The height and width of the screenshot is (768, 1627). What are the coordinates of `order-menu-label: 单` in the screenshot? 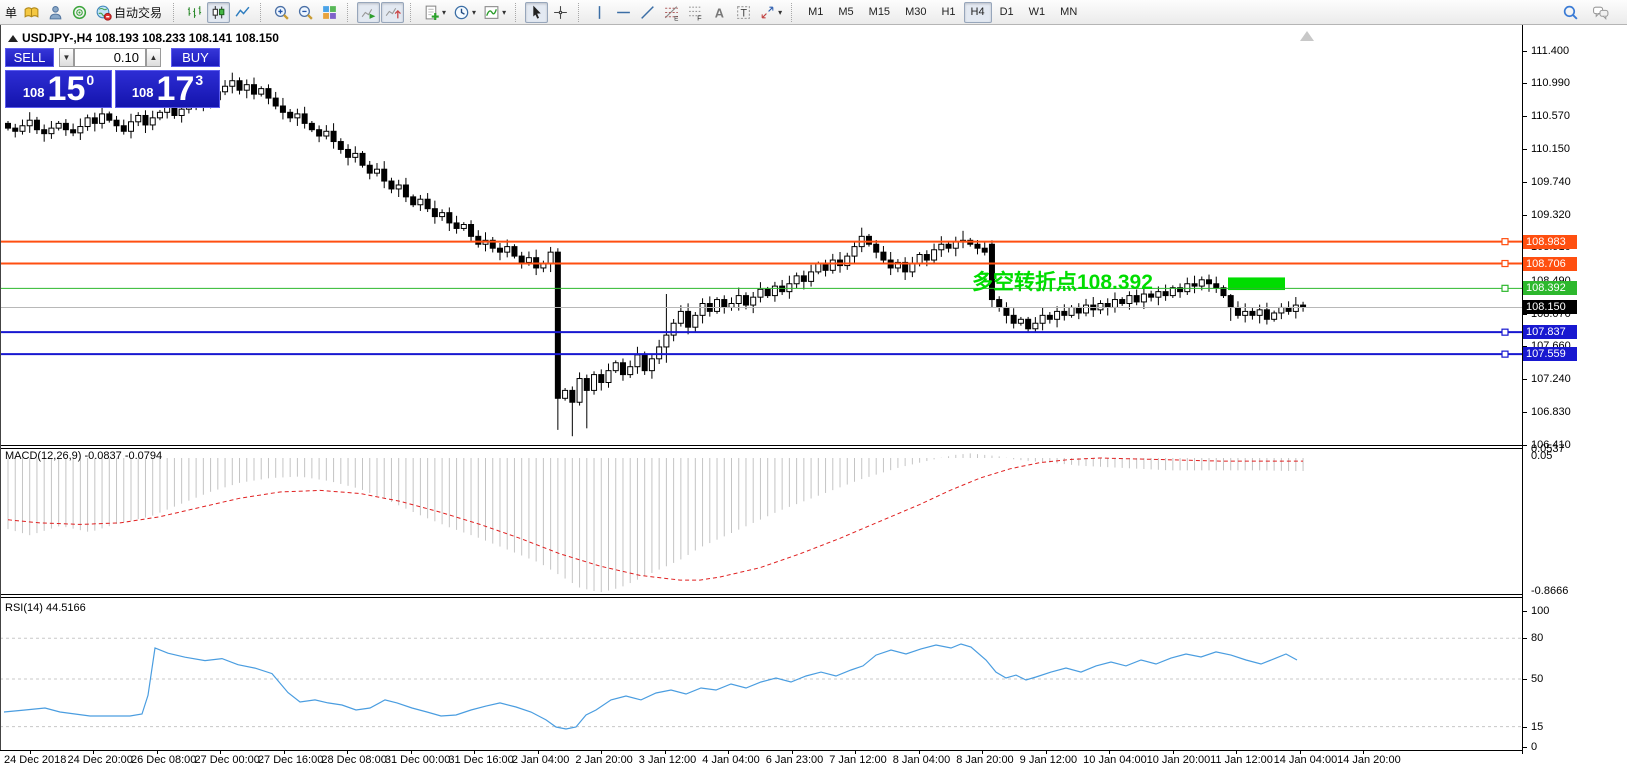 It's located at (11, 12).